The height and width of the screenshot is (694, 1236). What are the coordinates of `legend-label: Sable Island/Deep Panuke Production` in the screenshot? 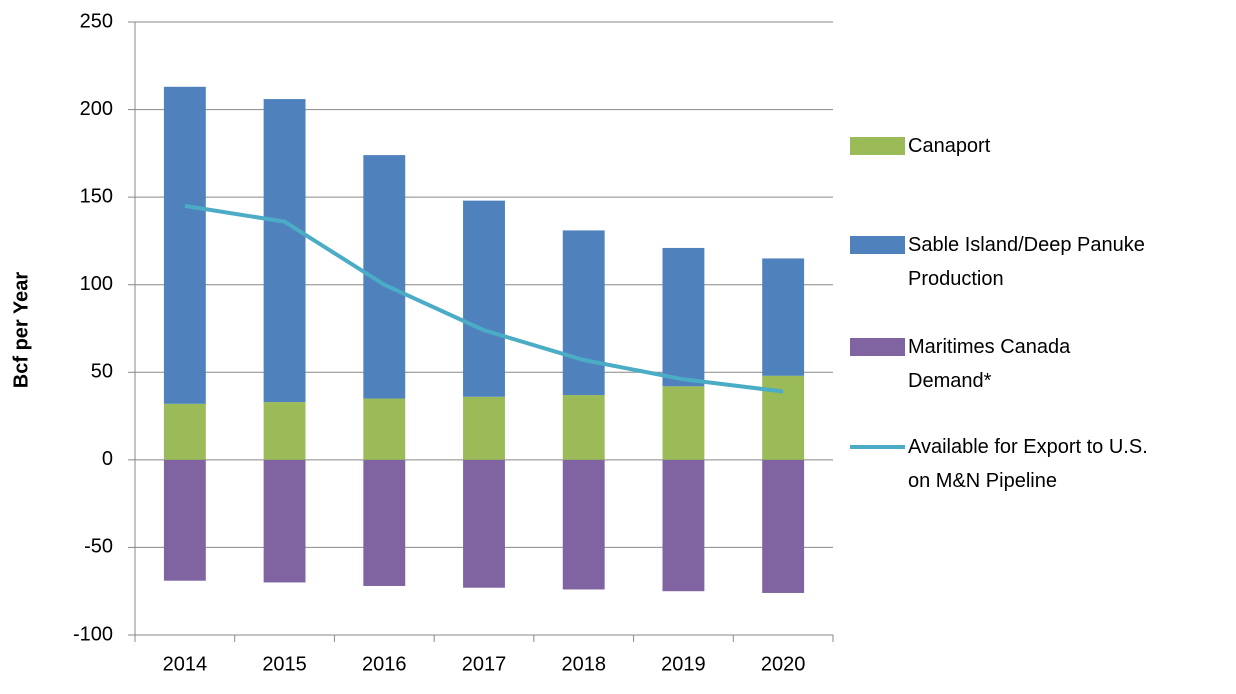 It's located at (1026, 262).